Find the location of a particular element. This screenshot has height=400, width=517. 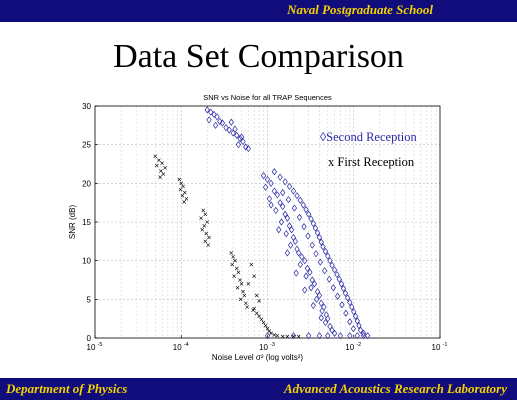

y-tick-label: 10 is located at coordinates (86, 261).